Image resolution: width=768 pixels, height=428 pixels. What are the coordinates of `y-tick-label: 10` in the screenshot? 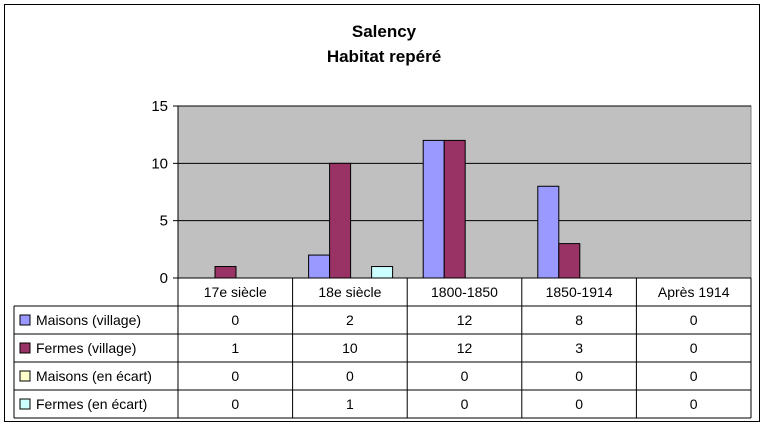 It's located at (159, 163).